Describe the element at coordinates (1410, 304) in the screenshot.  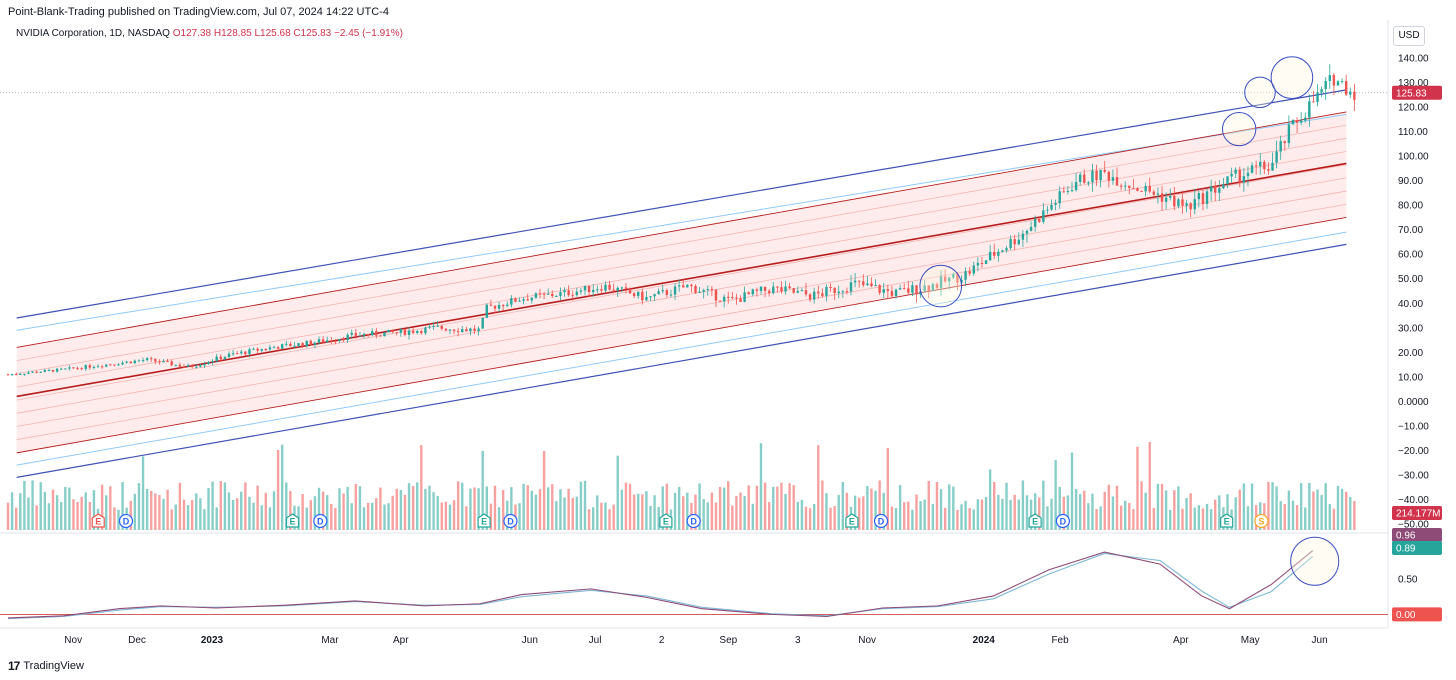
I see `y-tick-label: 40.00` at that location.